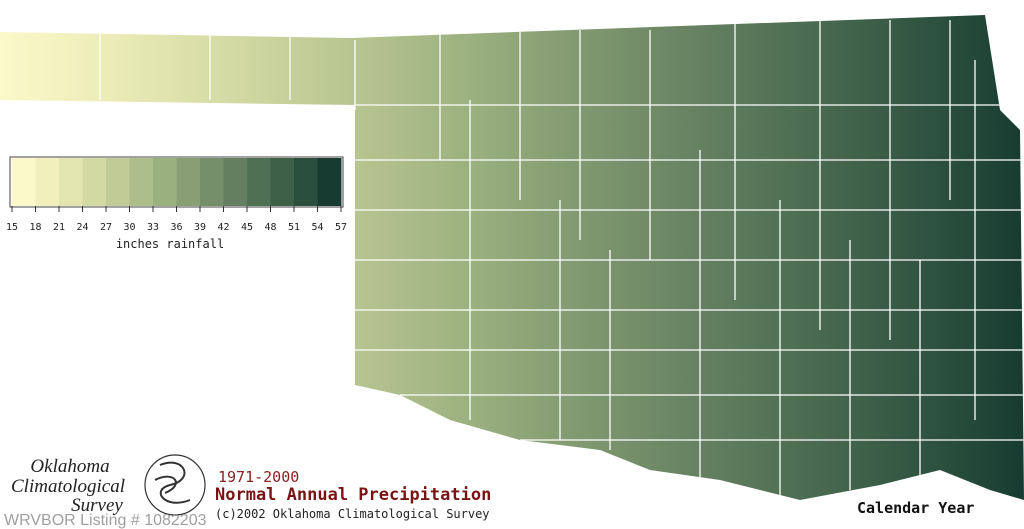 This screenshot has width=1024, height=529. What do you see at coordinates (247, 227) in the screenshot?
I see `legend-tick-label: 45` at bounding box center [247, 227].